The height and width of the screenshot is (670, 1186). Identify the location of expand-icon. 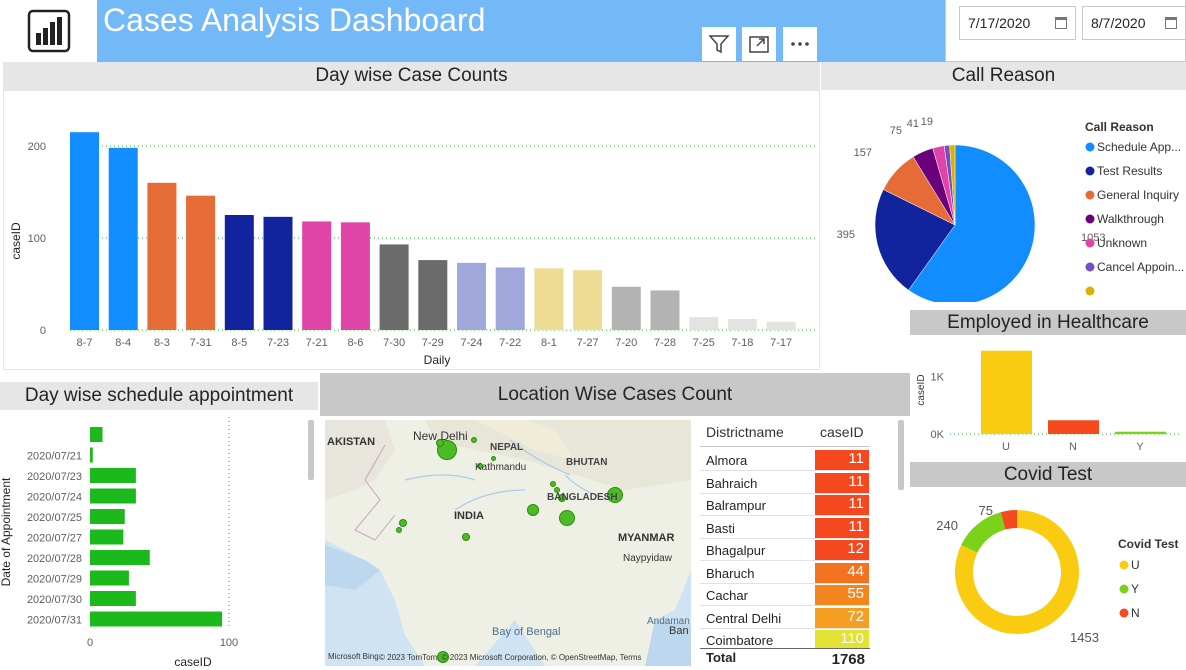
(759, 44).